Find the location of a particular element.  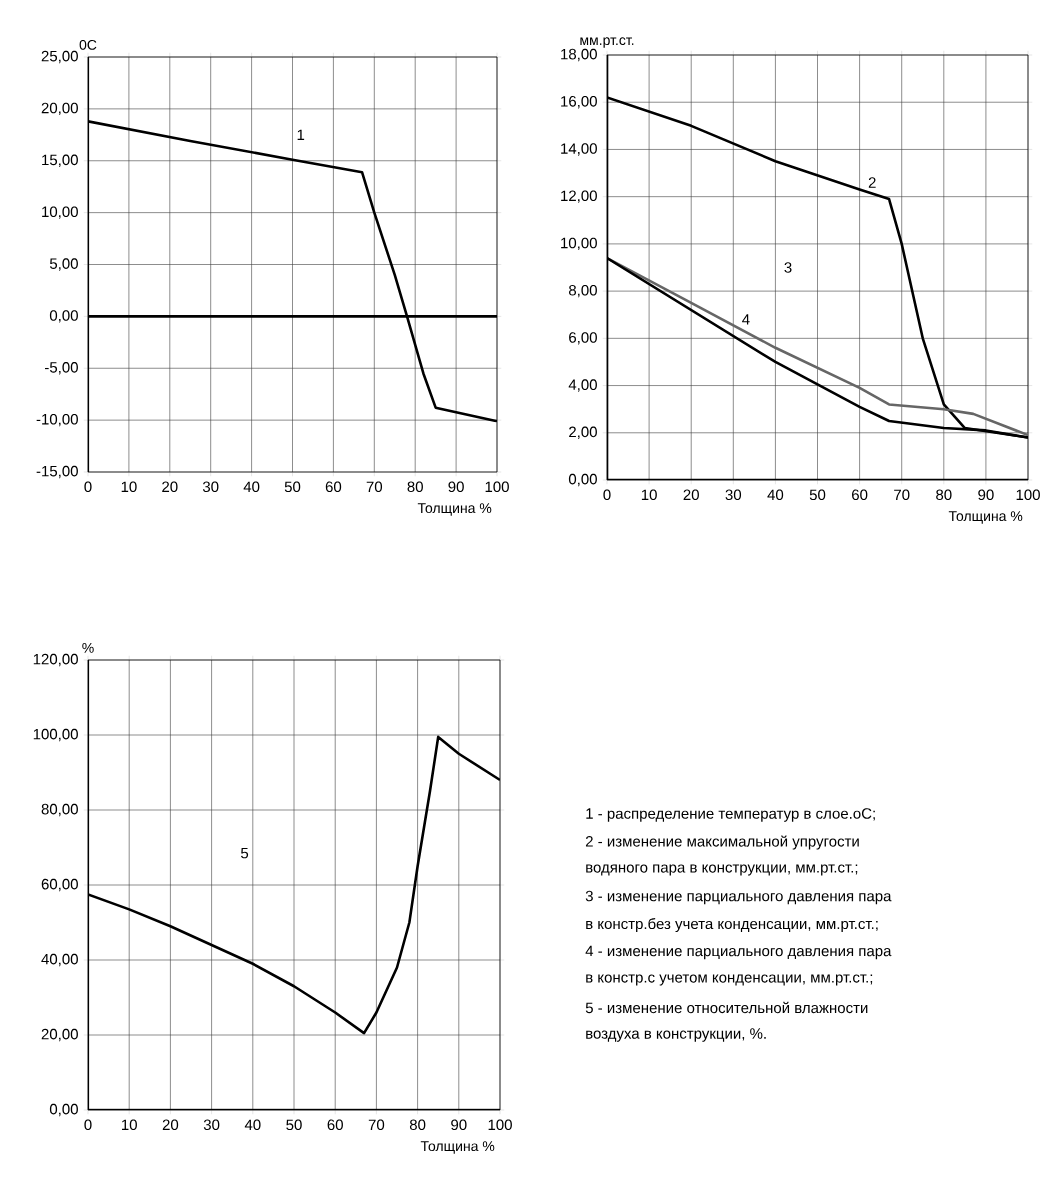

y-tick-label: 40,00 is located at coordinates (59, 960).